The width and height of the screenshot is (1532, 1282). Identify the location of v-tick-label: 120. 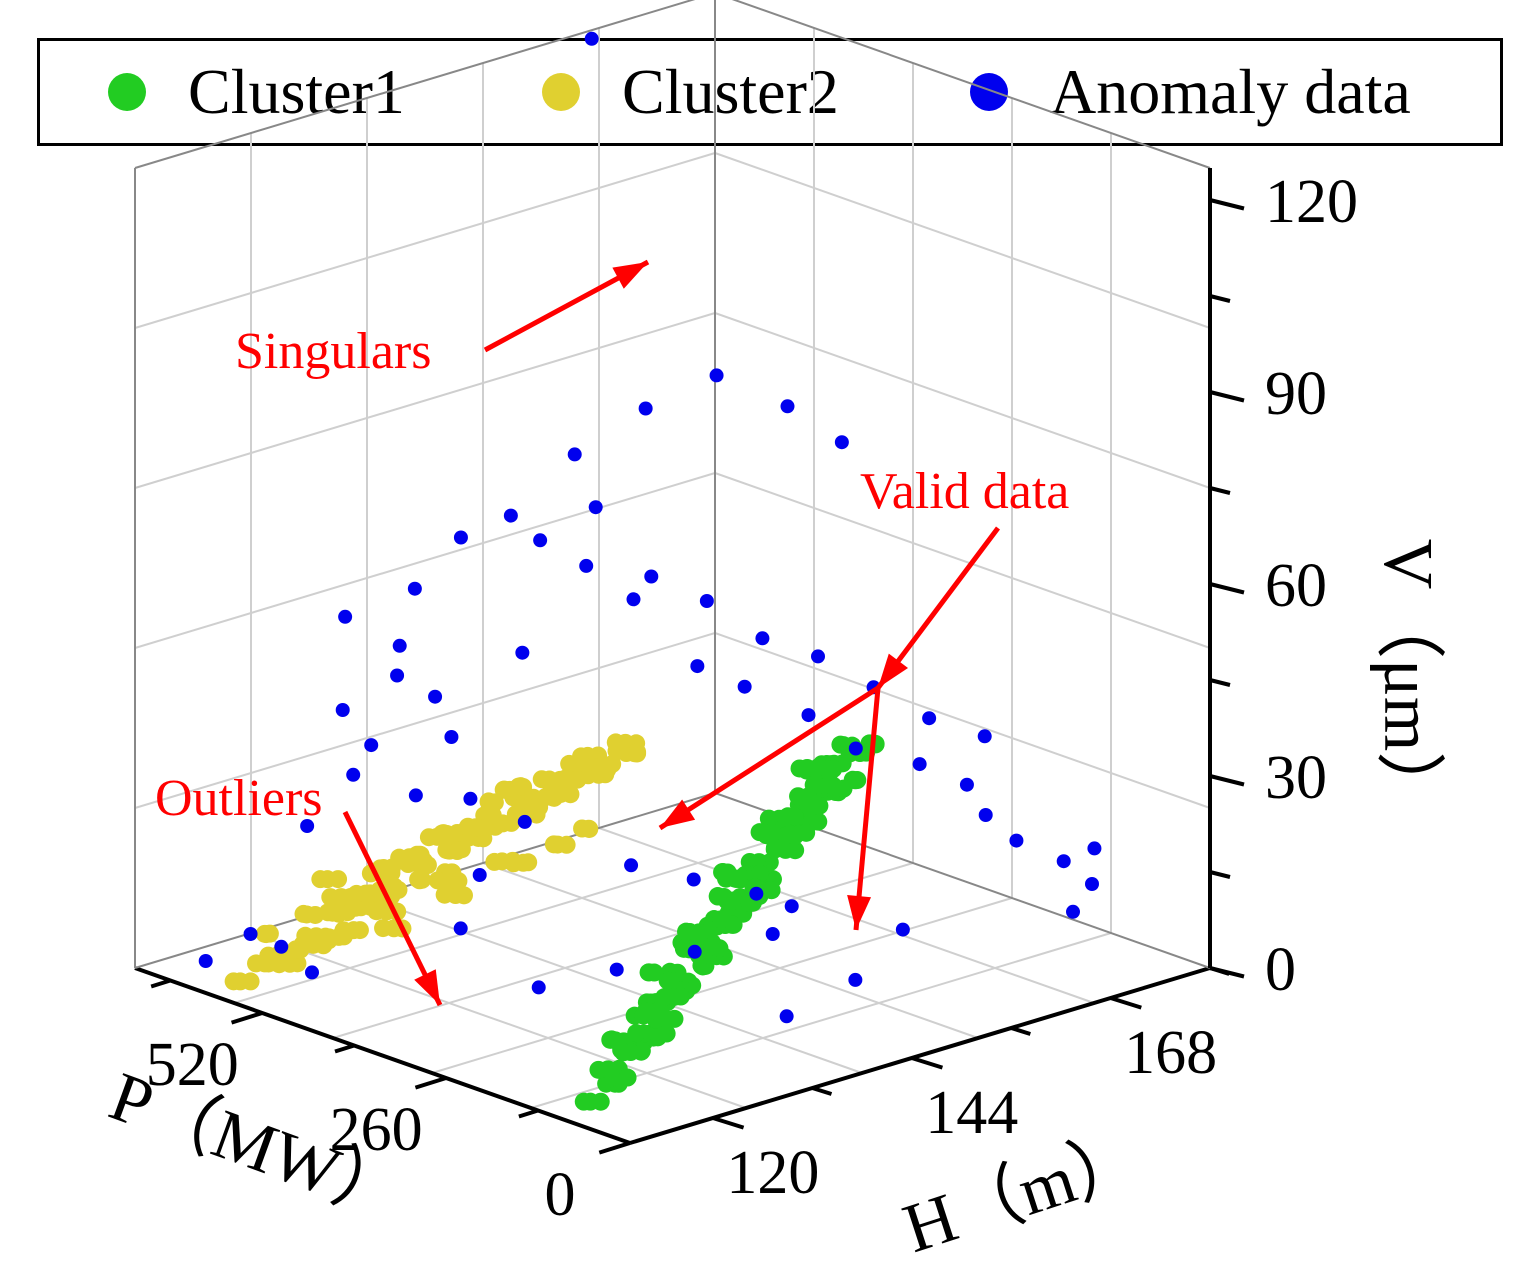
(1311, 202).